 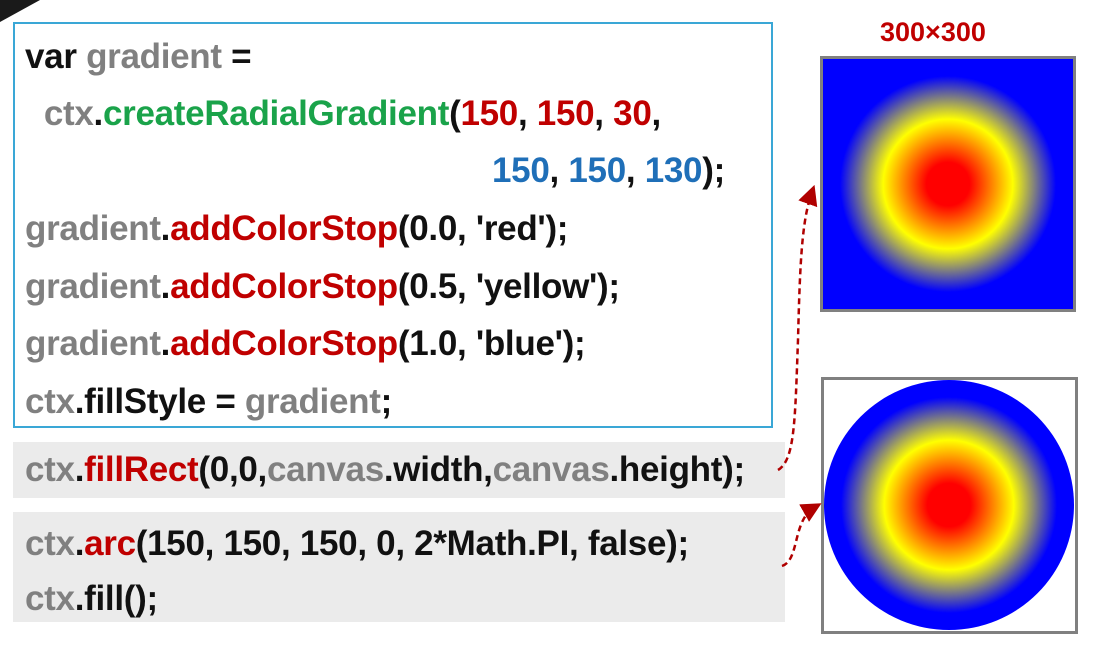 What do you see at coordinates (673, 170) in the screenshot?
I see `code-token: 130` at bounding box center [673, 170].